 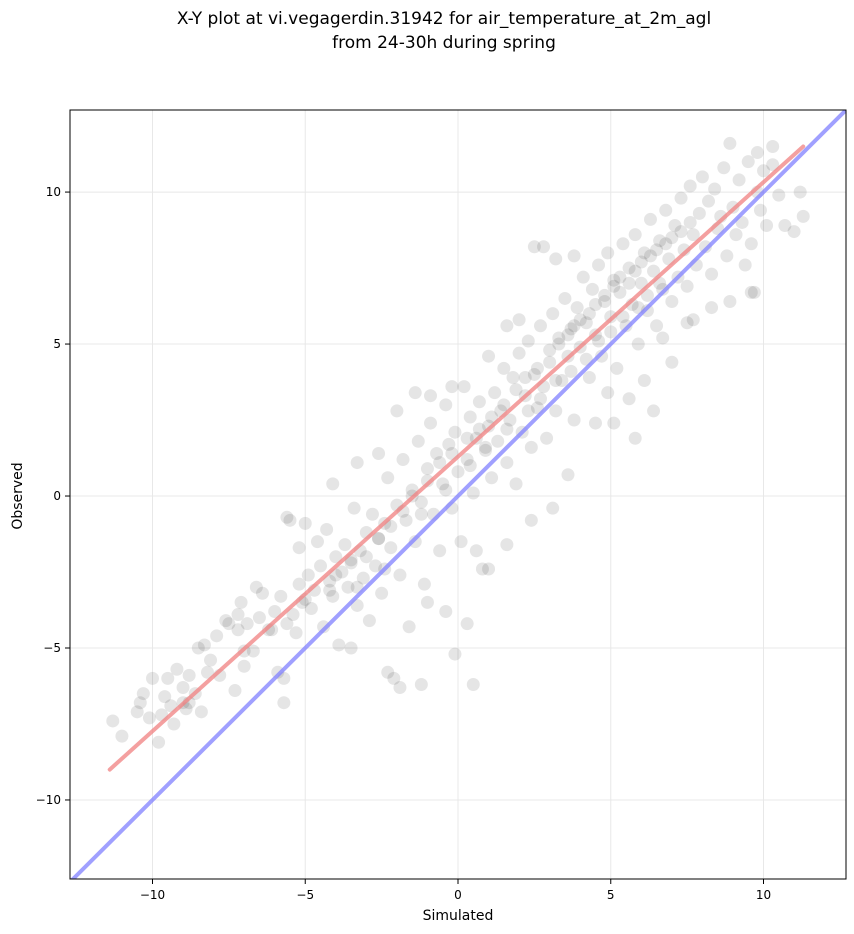 What do you see at coordinates (48, 800) in the screenshot?
I see `y-tick-label: −10` at bounding box center [48, 800].